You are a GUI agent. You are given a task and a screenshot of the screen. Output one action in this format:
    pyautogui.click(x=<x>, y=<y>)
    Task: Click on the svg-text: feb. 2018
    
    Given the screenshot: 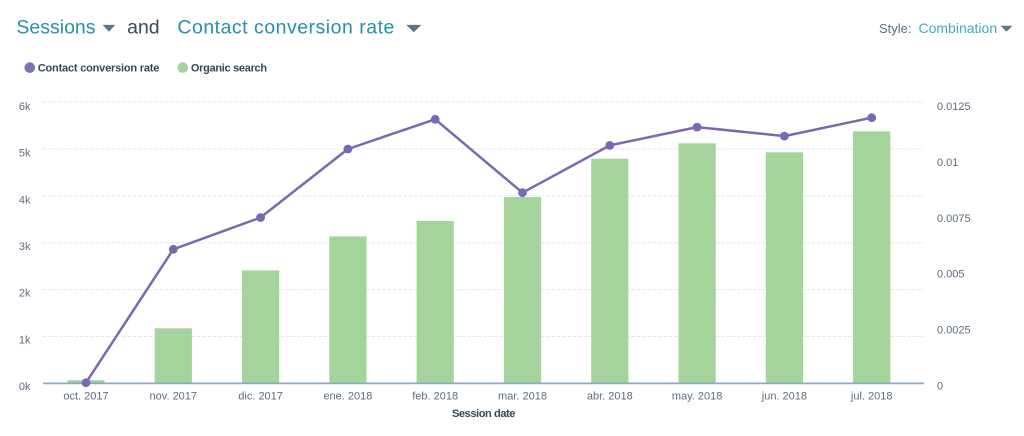 What is the action you would take?
    pyautogui.click(x=435, y=397)
    